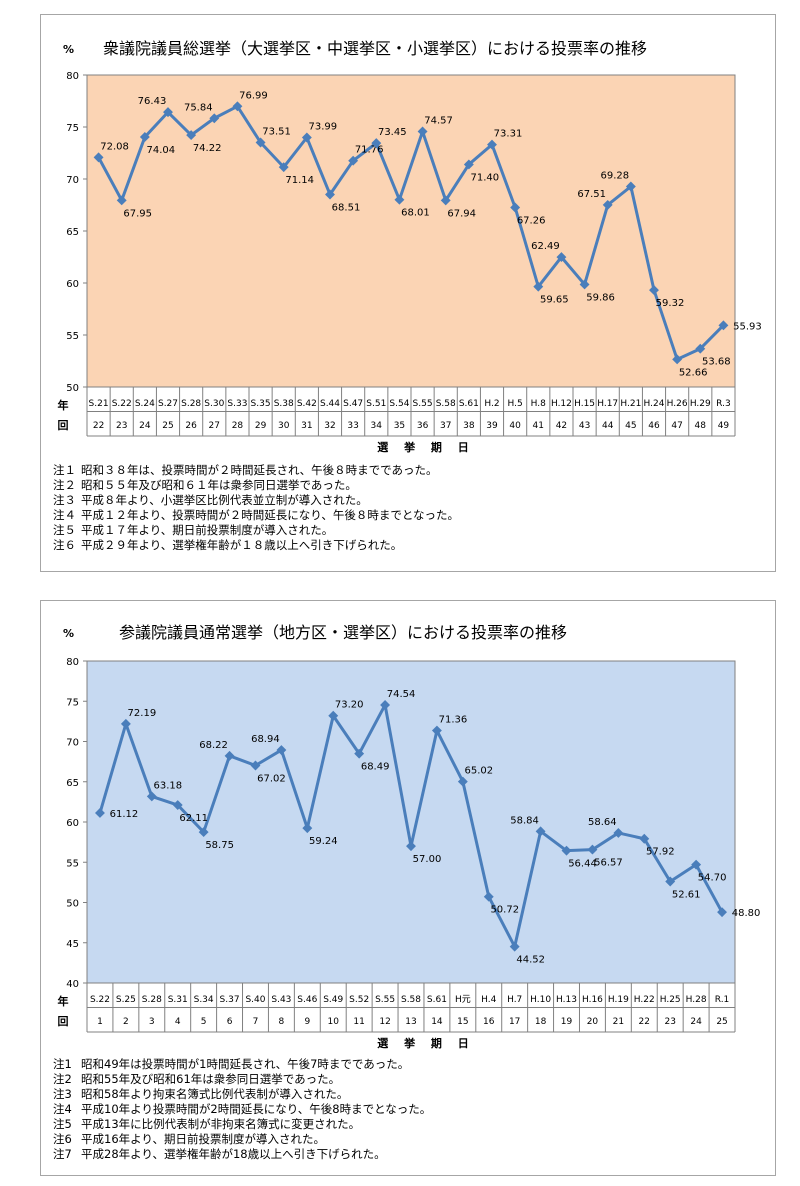  I want to click on category-label: S.28, so click(191, 404).